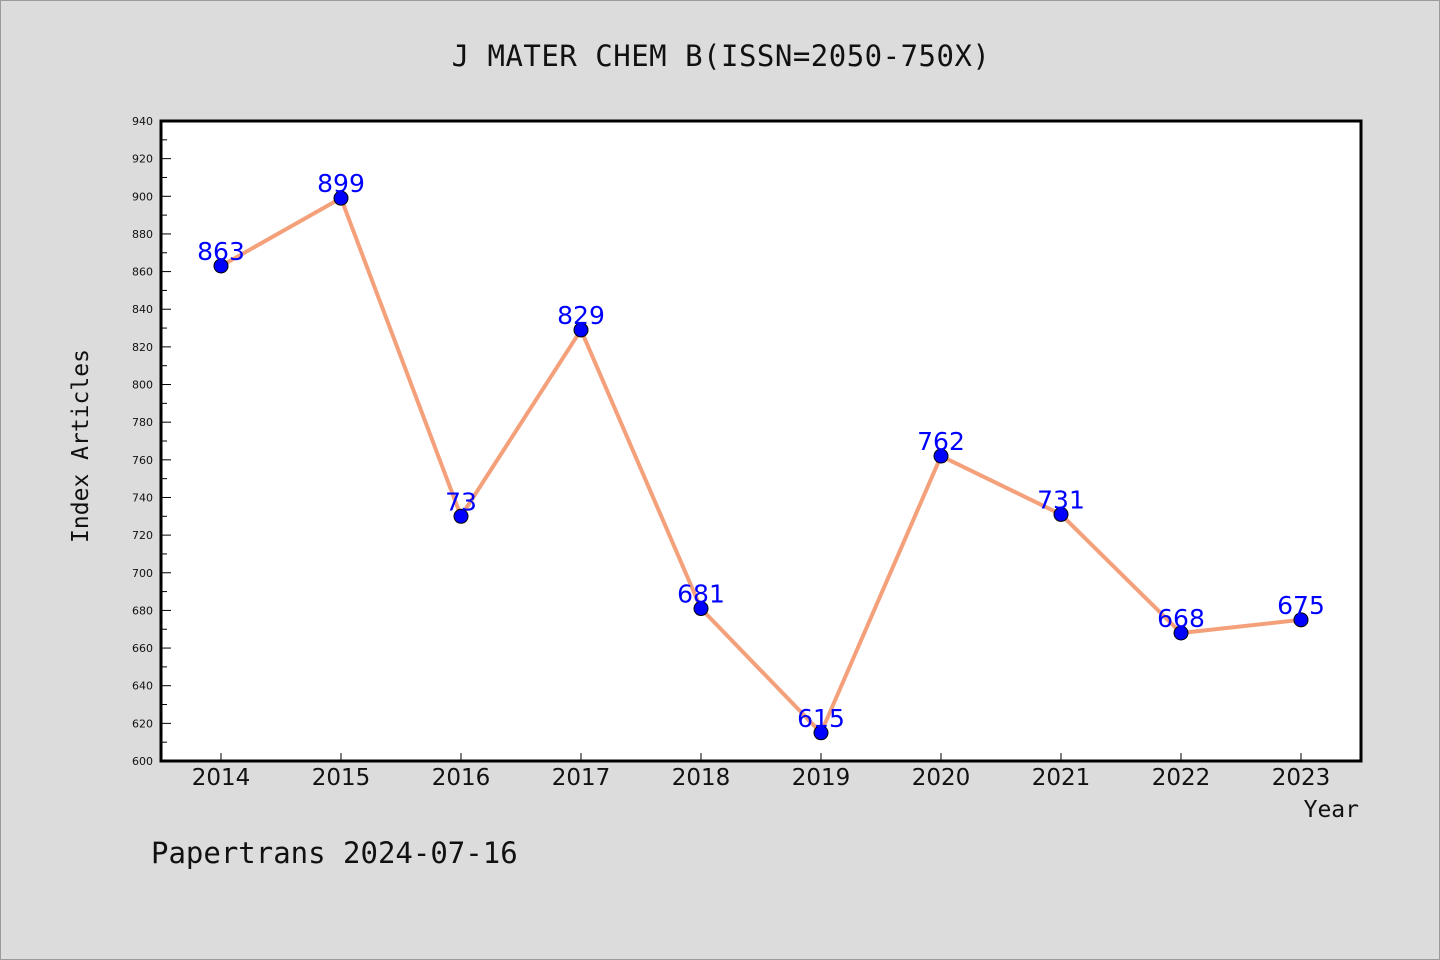  I want to click on y-tick-label: 660, so click(142, 648).